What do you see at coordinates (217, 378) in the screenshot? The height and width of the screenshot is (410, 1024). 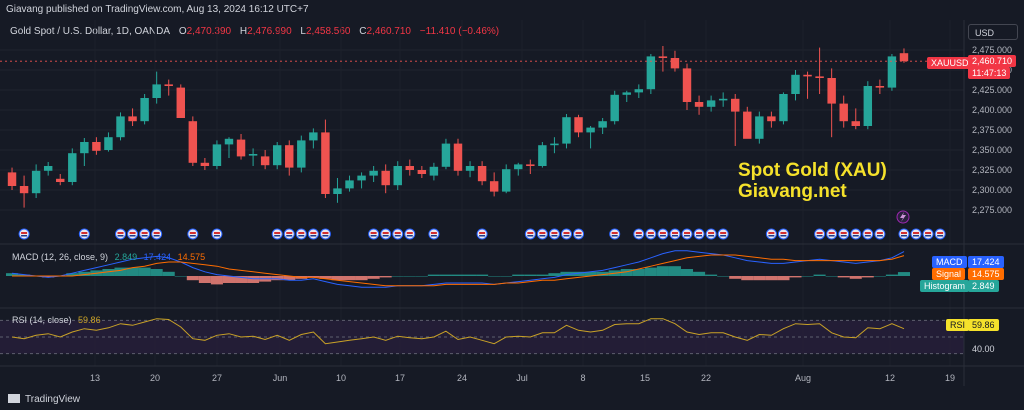 I see `time-tick-label: 27` at bounding box center [217, 378].